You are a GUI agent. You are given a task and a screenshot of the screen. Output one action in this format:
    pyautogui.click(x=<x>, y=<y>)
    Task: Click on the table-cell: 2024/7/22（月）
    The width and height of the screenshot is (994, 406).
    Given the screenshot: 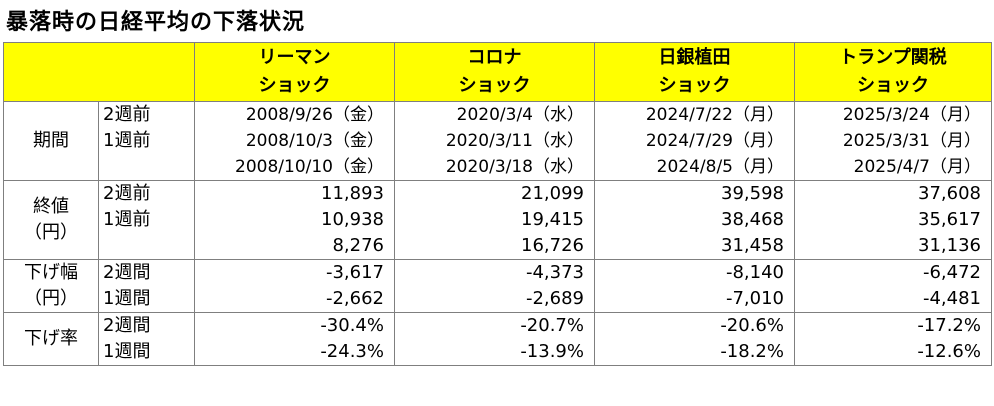 What is the action you would take?
    pyautogui.click(x=694, y=114)
    